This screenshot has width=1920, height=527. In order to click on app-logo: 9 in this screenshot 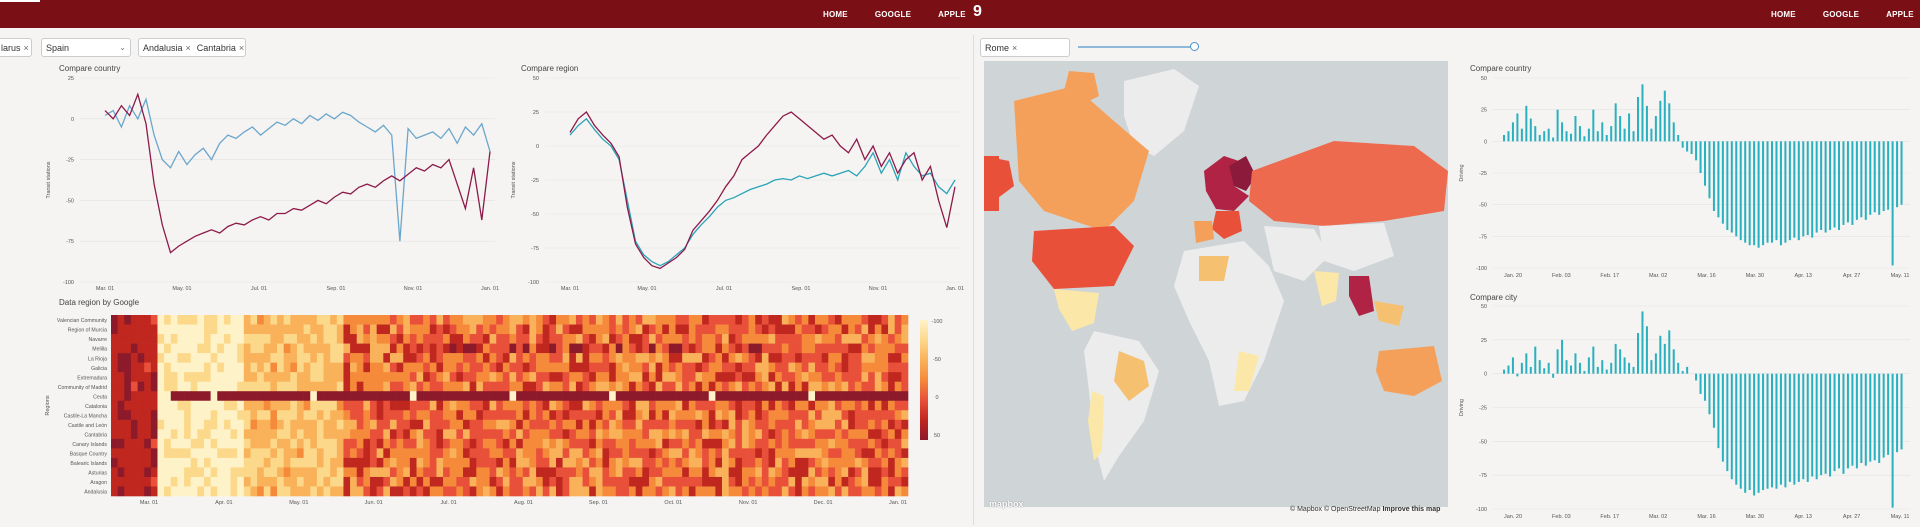, I will do `click(977, 11)`.